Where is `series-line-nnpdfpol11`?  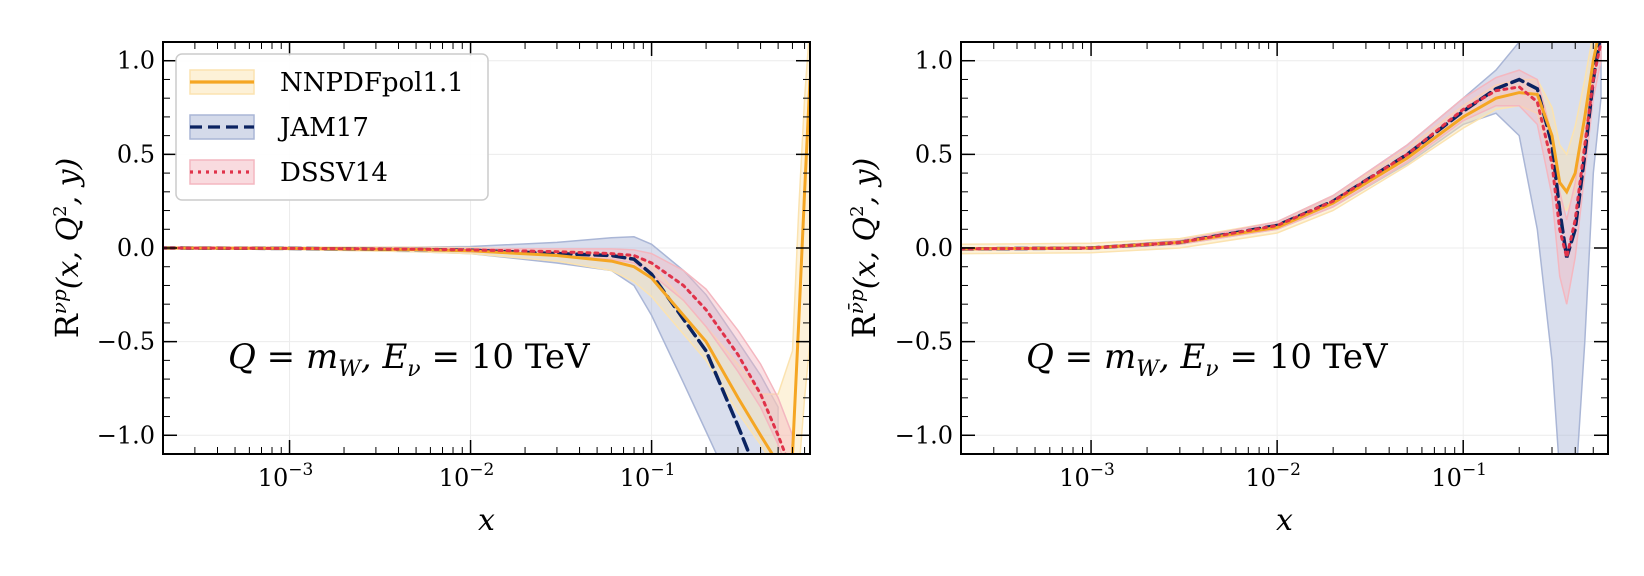
series-line-nnpdfpol11 is located at coordinates (1280, 146).